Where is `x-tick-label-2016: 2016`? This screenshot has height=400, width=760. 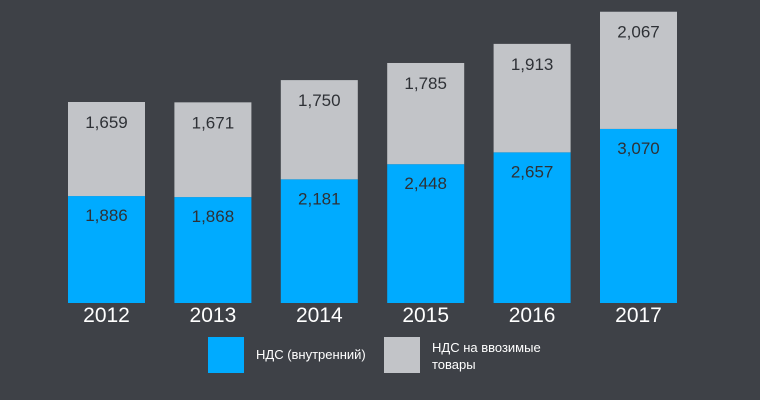 x-tick-label-2016: 2016 is located at coordinates (532, 315).